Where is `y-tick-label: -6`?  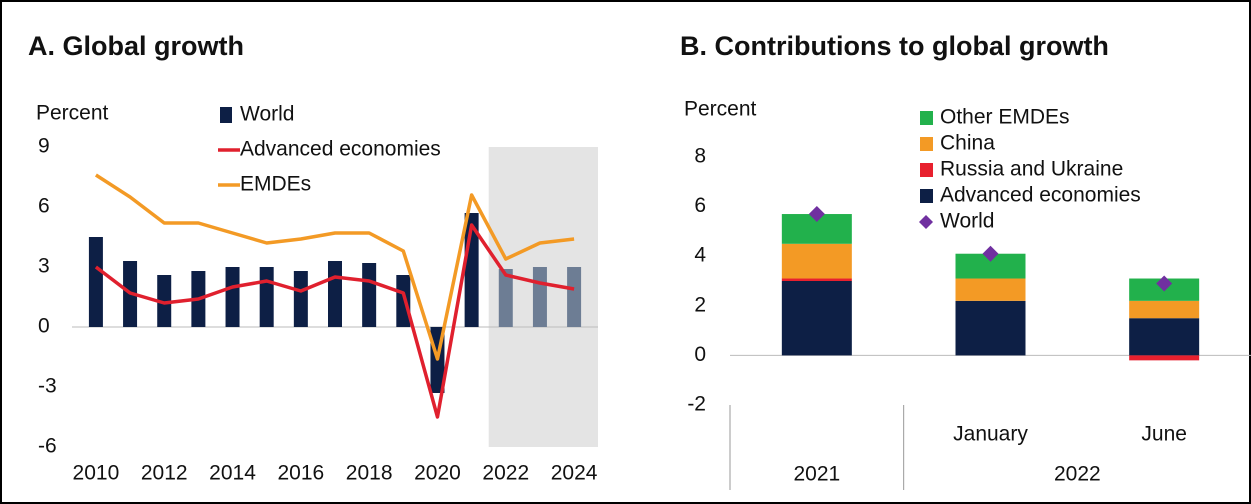 y-tick-label: -6 is located at coordinates (47, 446).